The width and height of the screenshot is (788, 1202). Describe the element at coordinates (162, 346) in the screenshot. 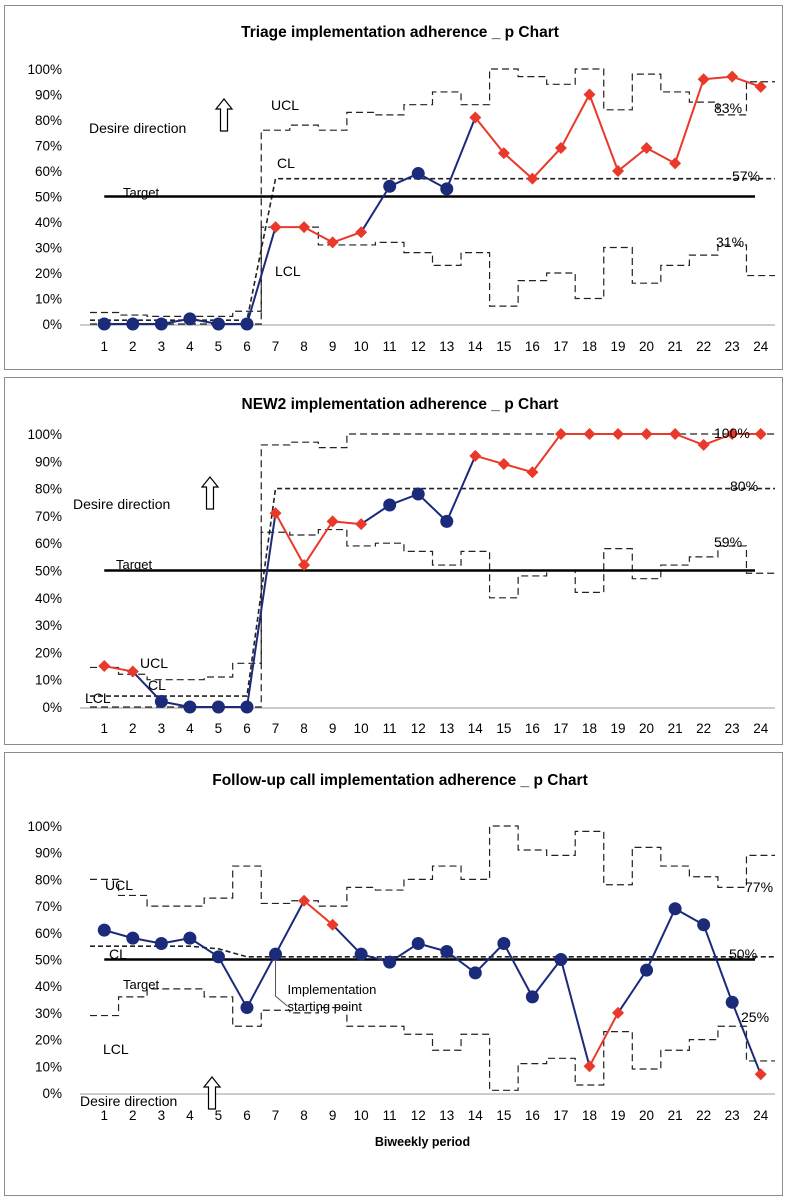

I see `x-tick-label: 3` at that location.